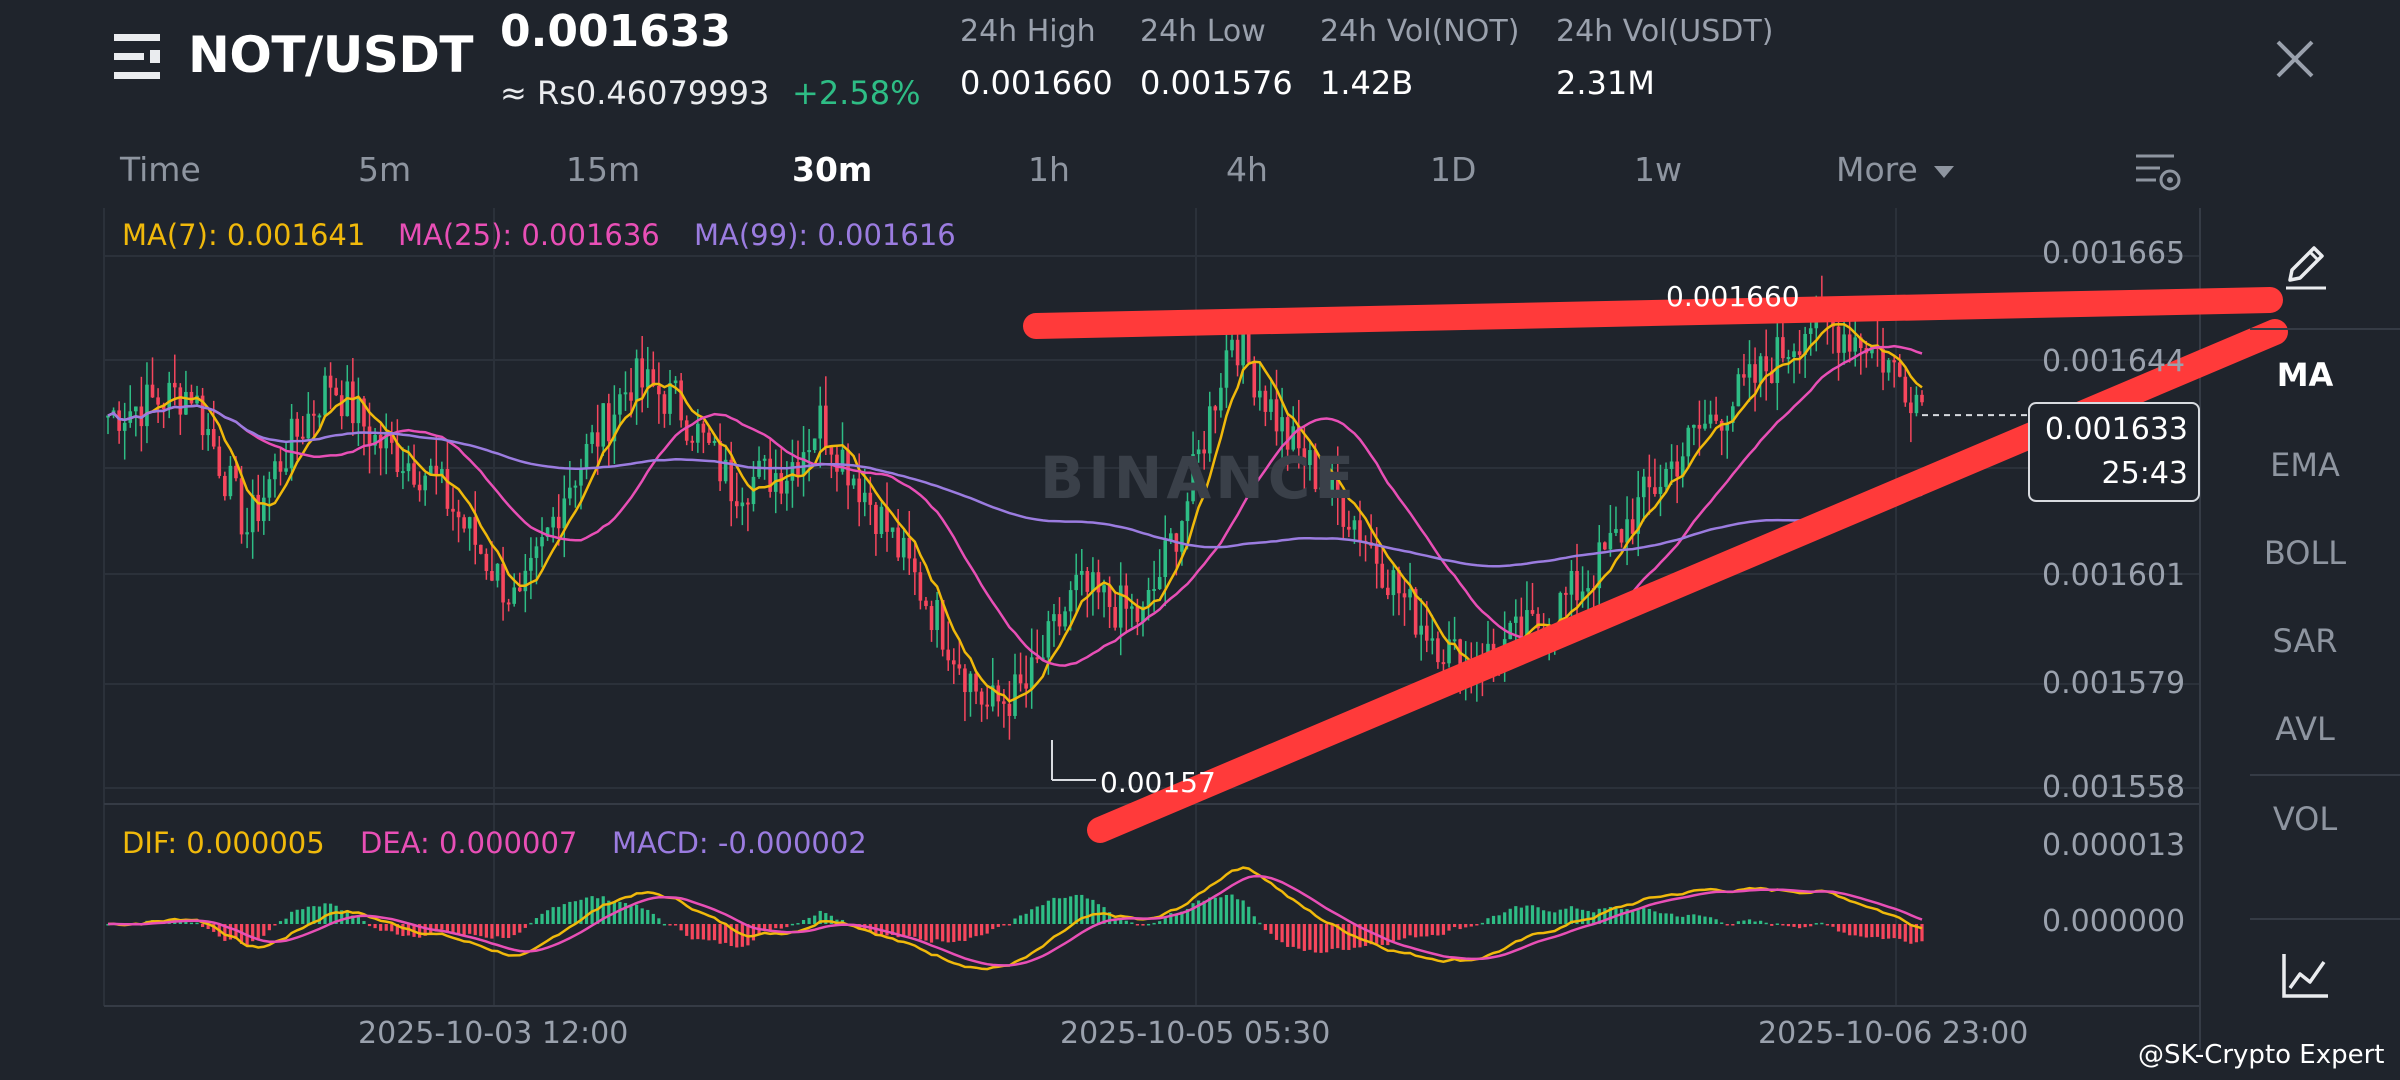 The image size is (2400, 1080). I want to click on tab-more: More, so click(1895, 169).